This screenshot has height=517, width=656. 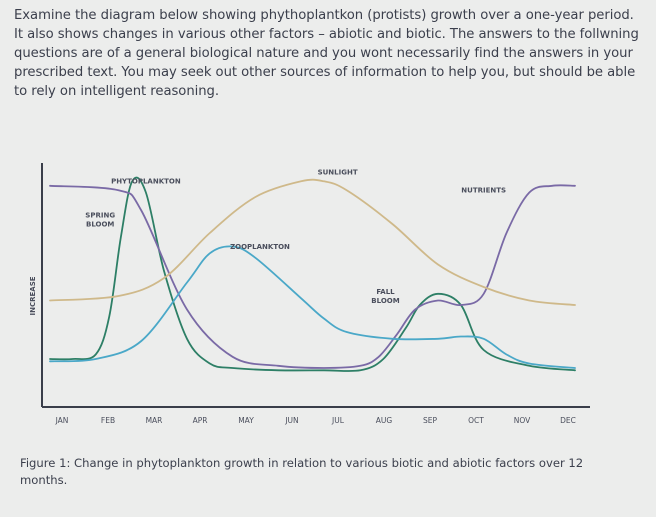 I want to click on x-tick-label: SEP, so click(x=430, y=420).